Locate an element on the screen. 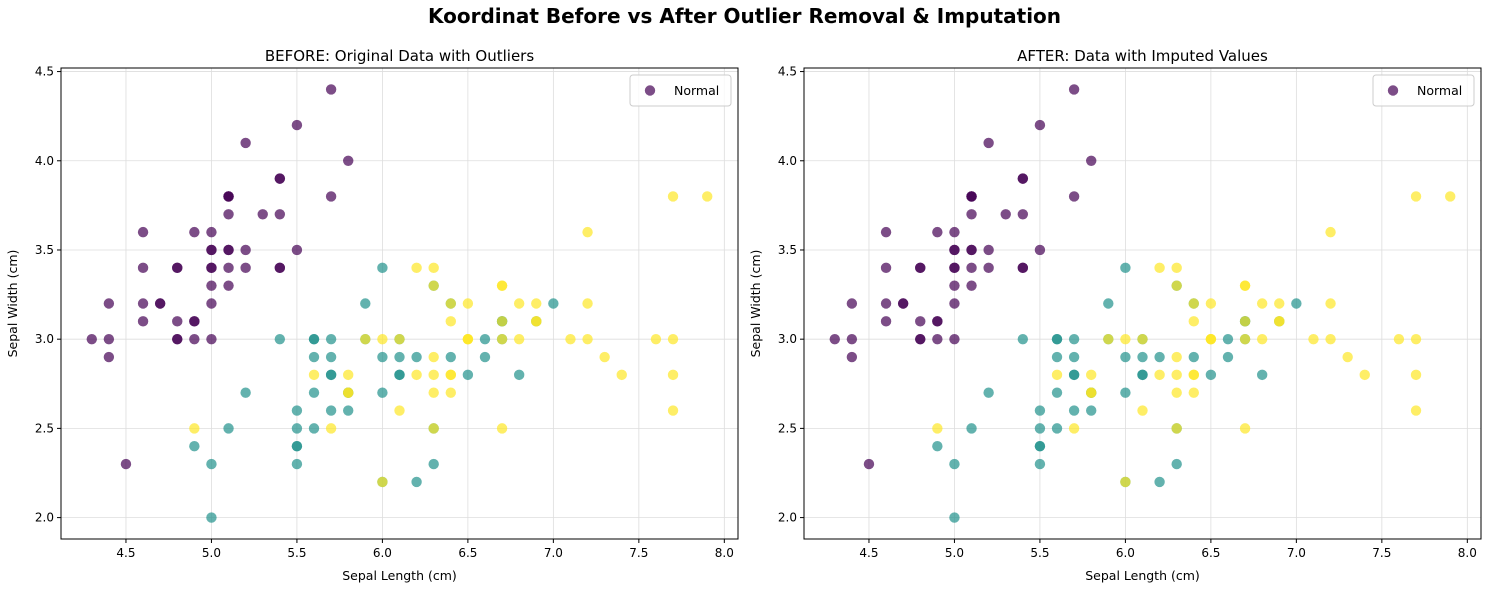 The image size is (1489, 592). after-x-axis-label: Sepal Length (cm) is located at coordinates (1142, 575).